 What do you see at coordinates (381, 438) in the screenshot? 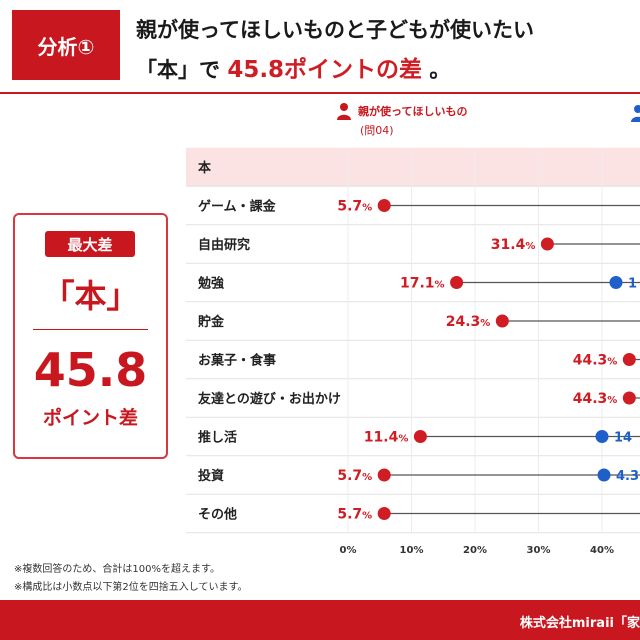
I see `value-number: 11.4` at bounding box center [381, 438].